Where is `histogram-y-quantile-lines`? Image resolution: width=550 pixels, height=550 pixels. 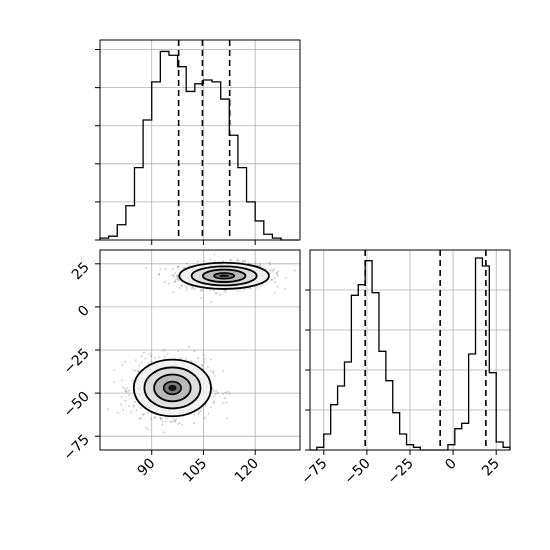 histogram-y-quantile-lines is located at coordinates (425, 350).